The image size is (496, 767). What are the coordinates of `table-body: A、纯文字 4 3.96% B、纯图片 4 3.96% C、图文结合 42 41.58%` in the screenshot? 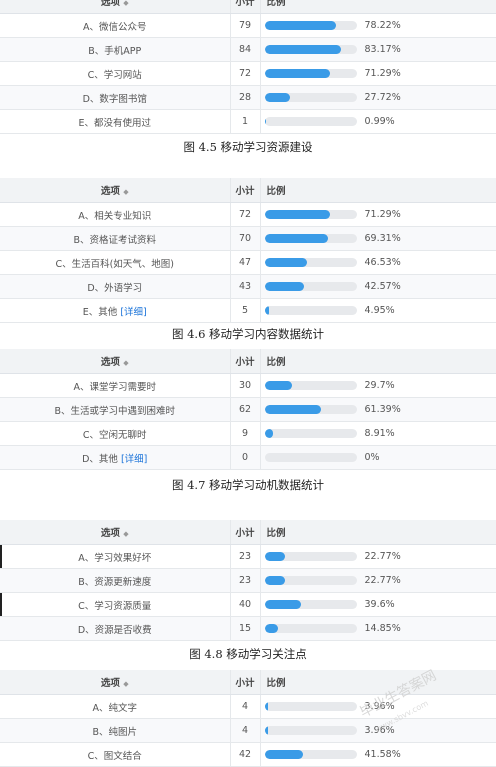 It's located at (248, 730).